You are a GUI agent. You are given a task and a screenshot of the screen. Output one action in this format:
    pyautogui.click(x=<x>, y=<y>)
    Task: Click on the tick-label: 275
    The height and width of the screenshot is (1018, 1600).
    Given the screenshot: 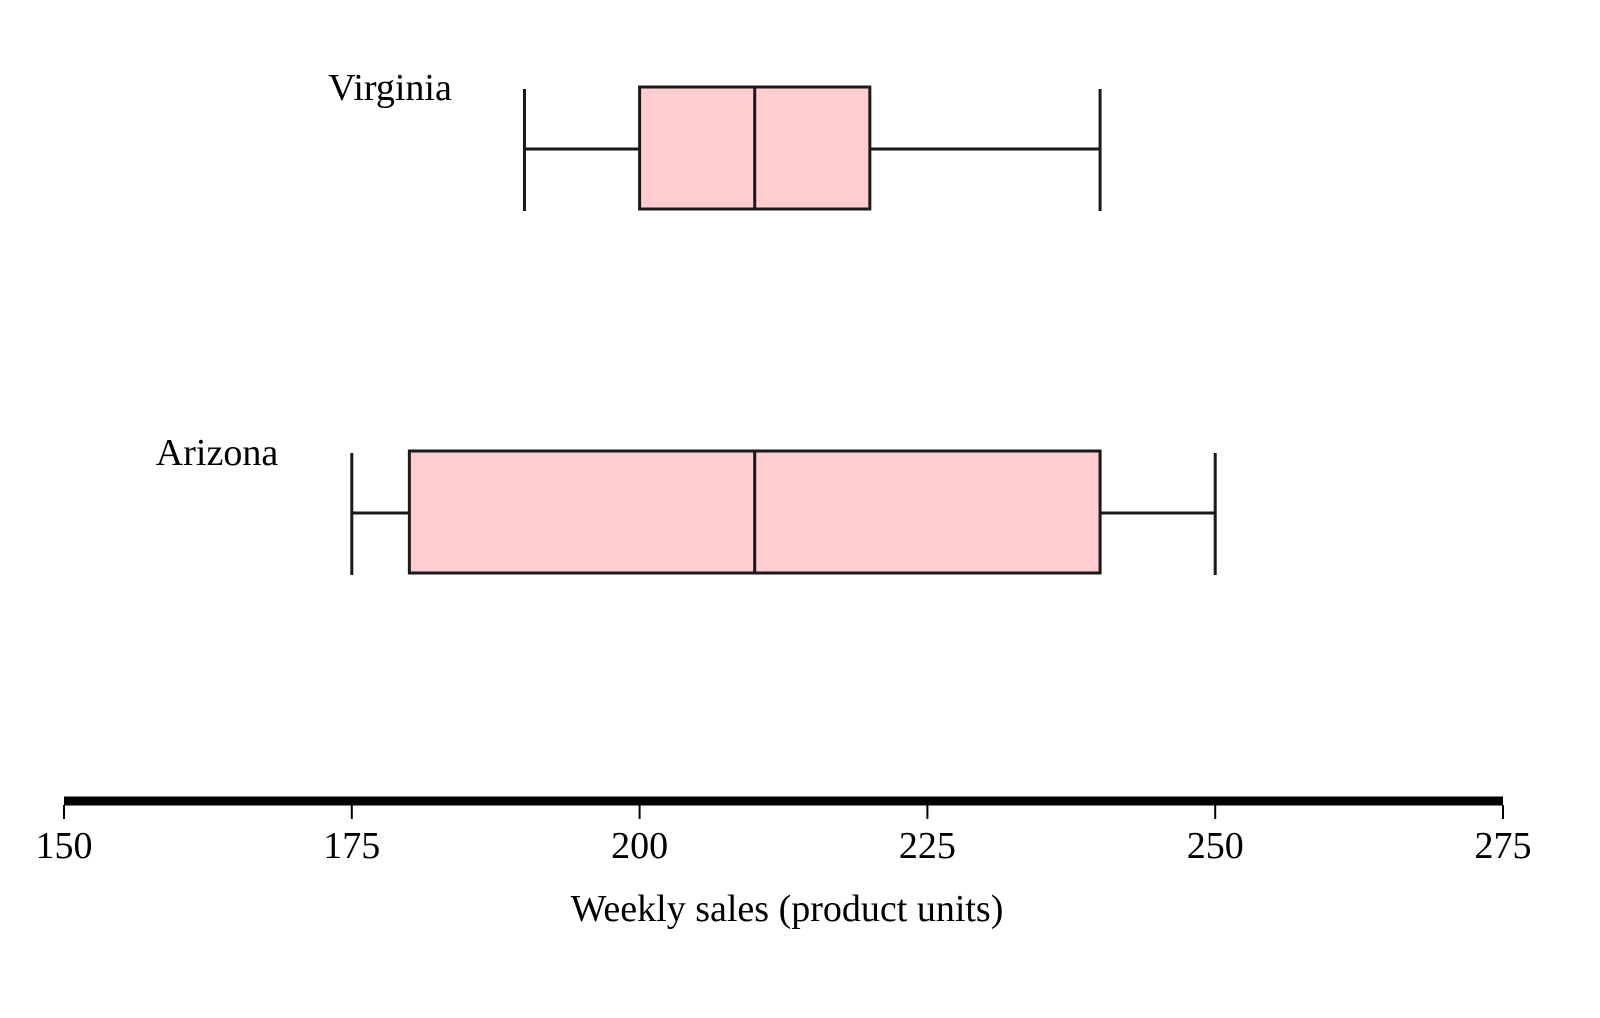 What is the action you would take?
    pyautogui.click(x=1503, y=846)
    